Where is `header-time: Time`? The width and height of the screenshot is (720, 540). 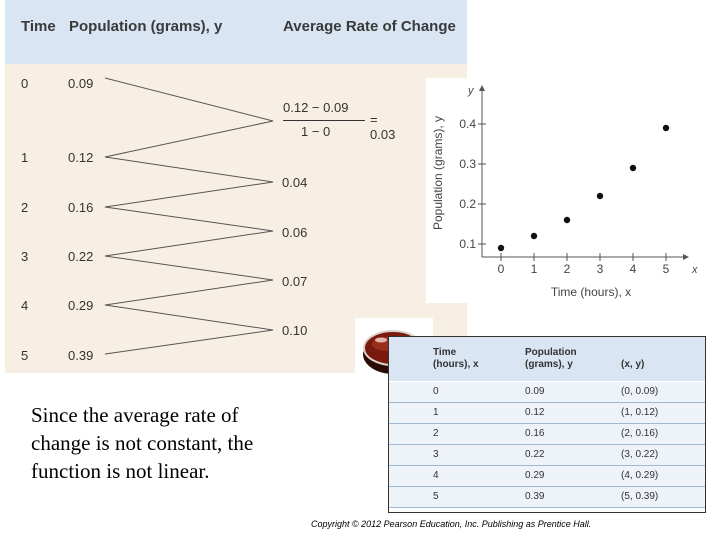
header-time: Time is located at coordinates (38, 26).